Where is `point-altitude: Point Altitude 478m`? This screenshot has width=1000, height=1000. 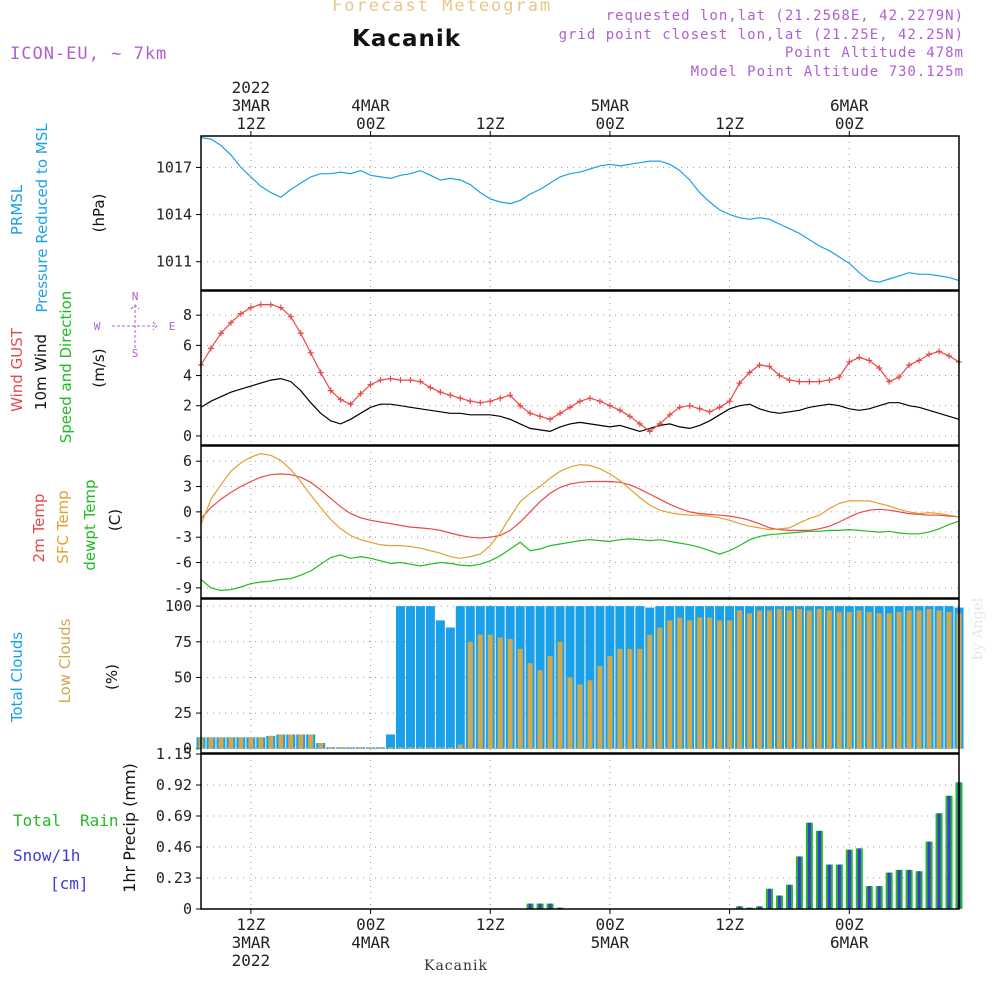
point-altitude: Point Altitude 478m is located at coordinates (874, 53).